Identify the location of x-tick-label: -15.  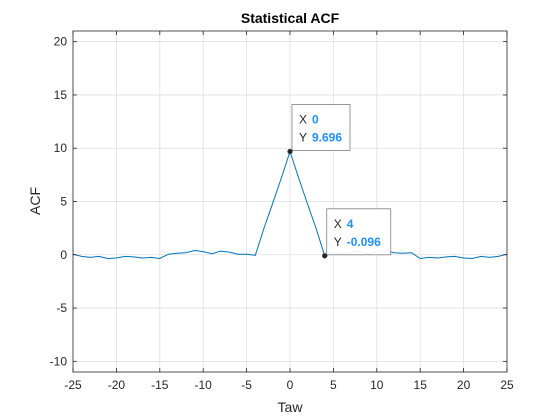
(160, 385).